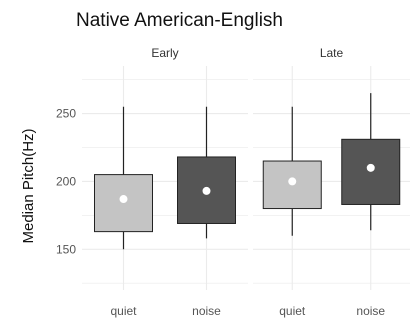 Image resolution: width=417 pixels, height=320 pixels. I want to click on y-tick-label: 250, so click(66, 114).